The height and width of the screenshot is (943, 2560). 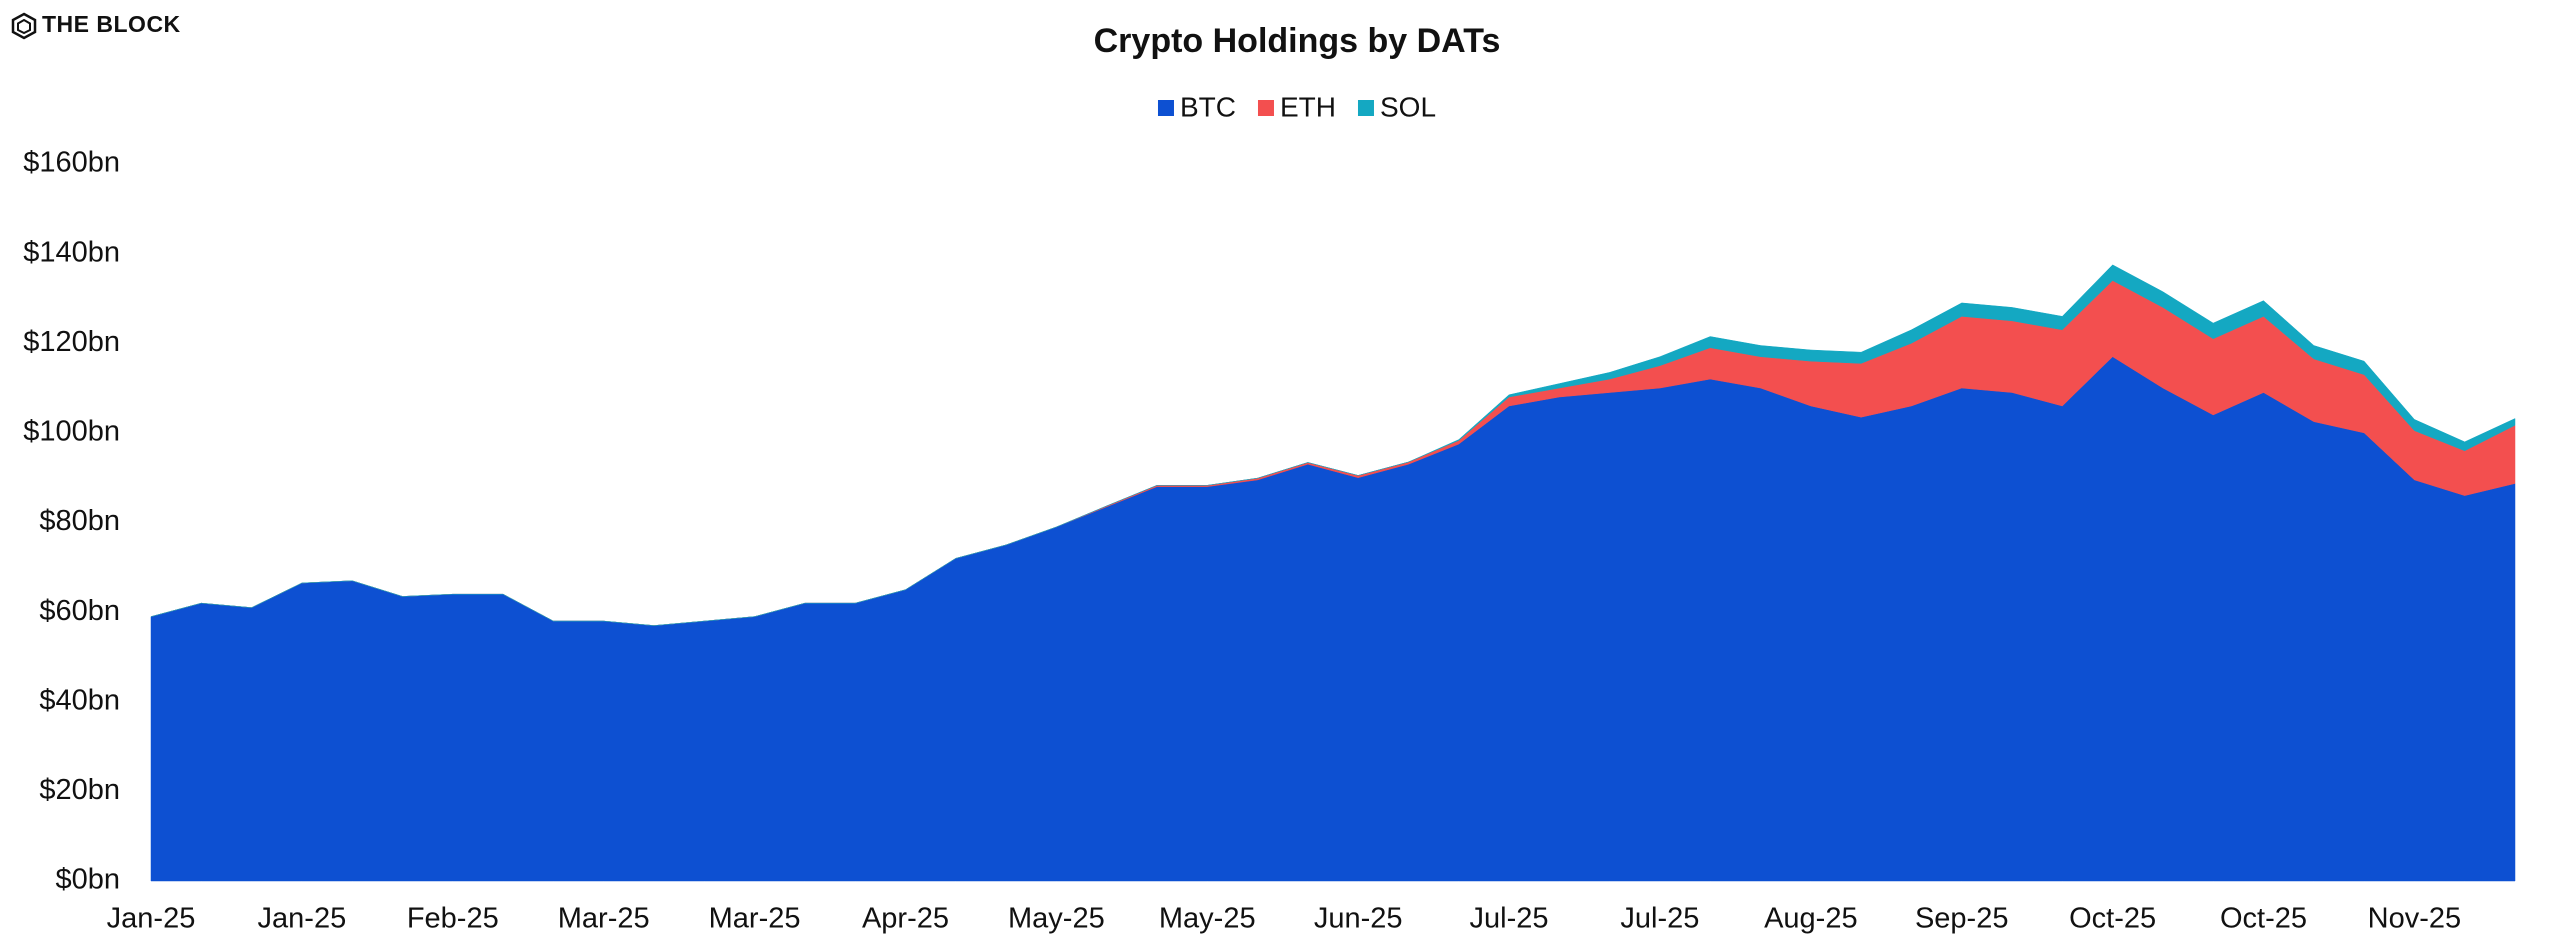 What do you see at coordinates (2415, 919) in the screenshot?
I see `x-tick-label: Nov-25` at bounding box center [2415, 919].